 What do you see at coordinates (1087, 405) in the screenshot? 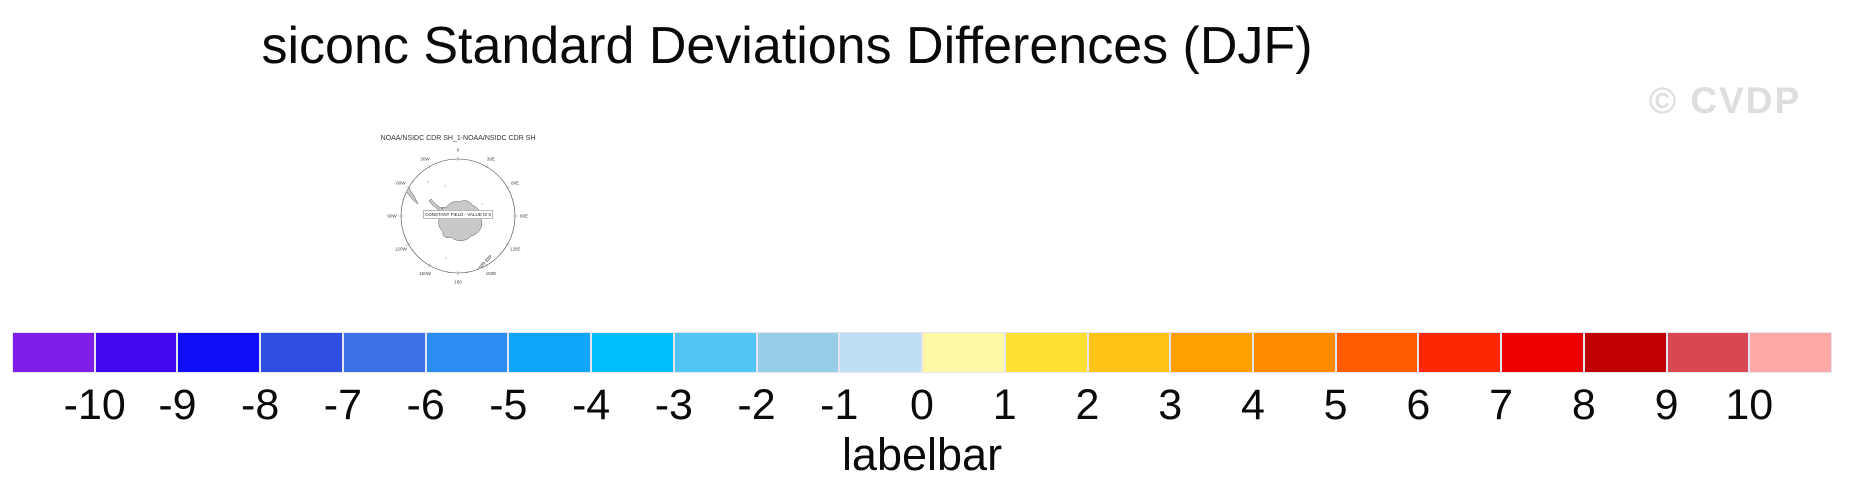
I see `labelbar-tick-label: 2` at bounding box center [1087, 405].